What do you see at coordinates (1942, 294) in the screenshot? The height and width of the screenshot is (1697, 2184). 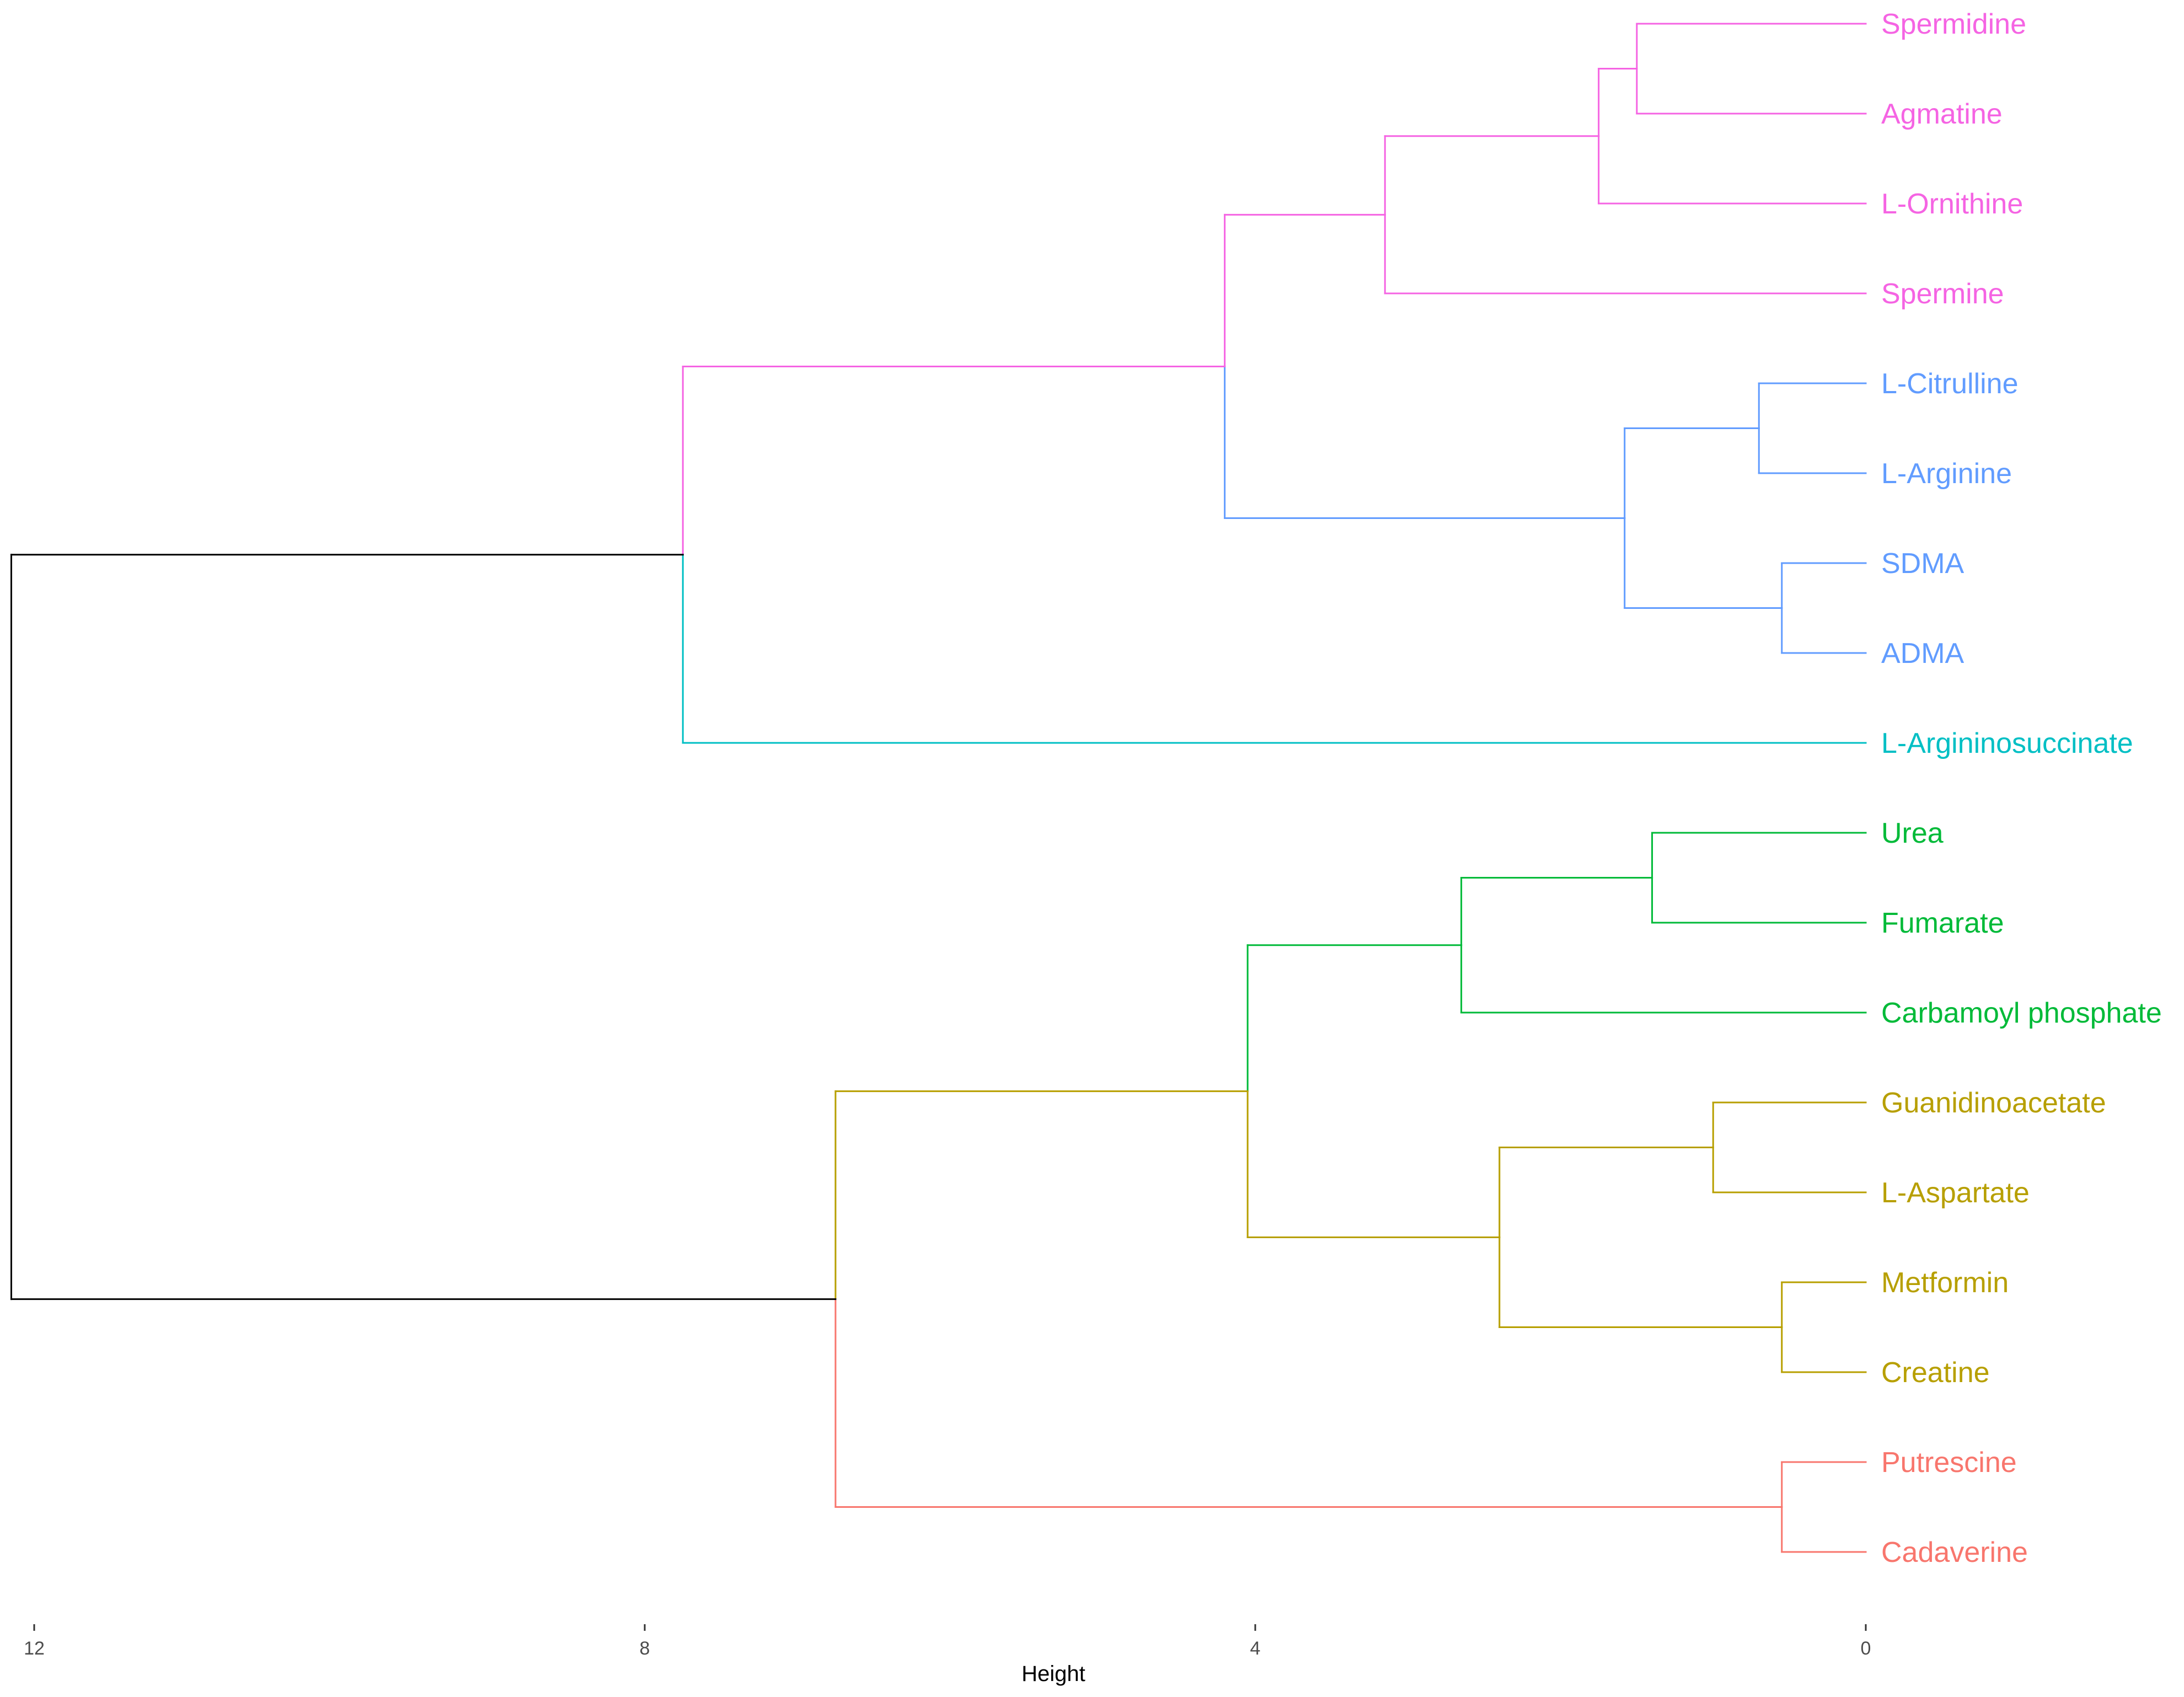 I see `leaf-label-spermine: Spermine` at bounding box center [1942, 294].